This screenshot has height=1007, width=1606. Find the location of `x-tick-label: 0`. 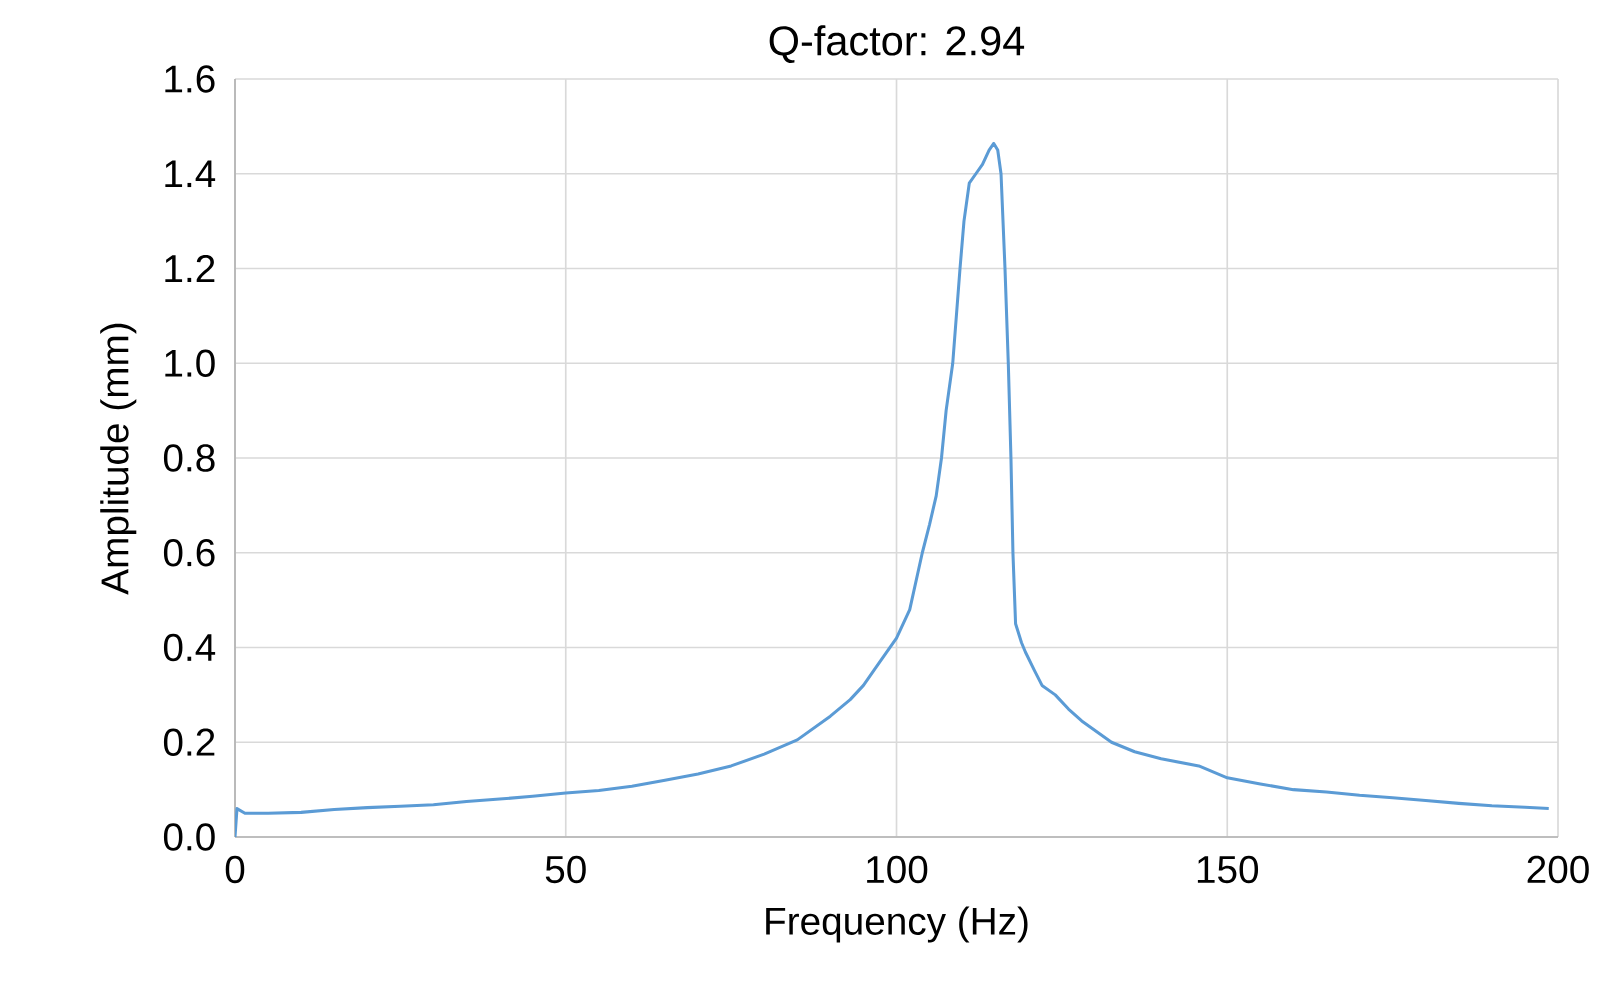

x-tick-label: 0 is located at coordinates (235, 869).